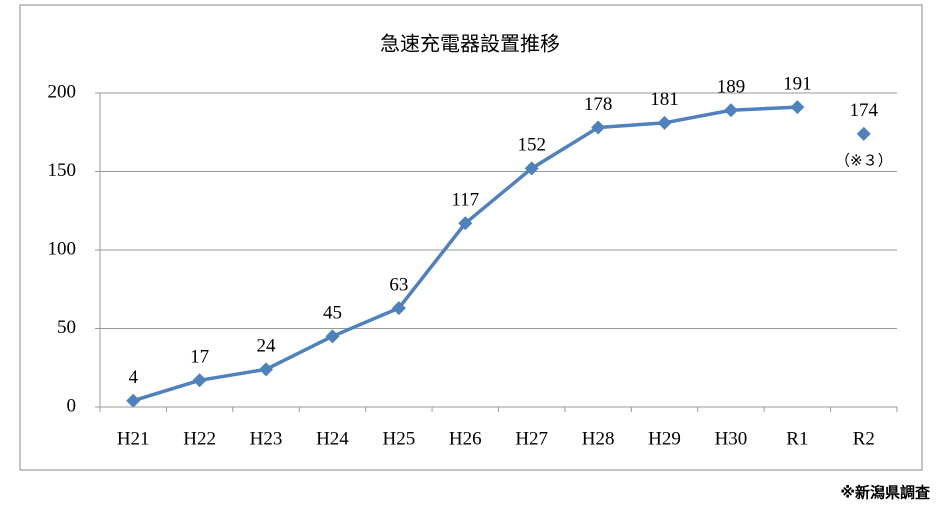 This screenshot has width=940, height=510. I want to click on data-label: 17, so click(199, 357).